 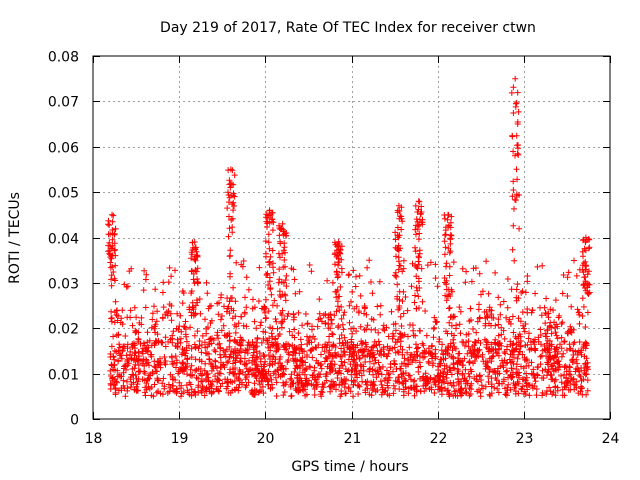 I want to click on x-axis-title: GPS time / hours, so click(x=349, y=467).